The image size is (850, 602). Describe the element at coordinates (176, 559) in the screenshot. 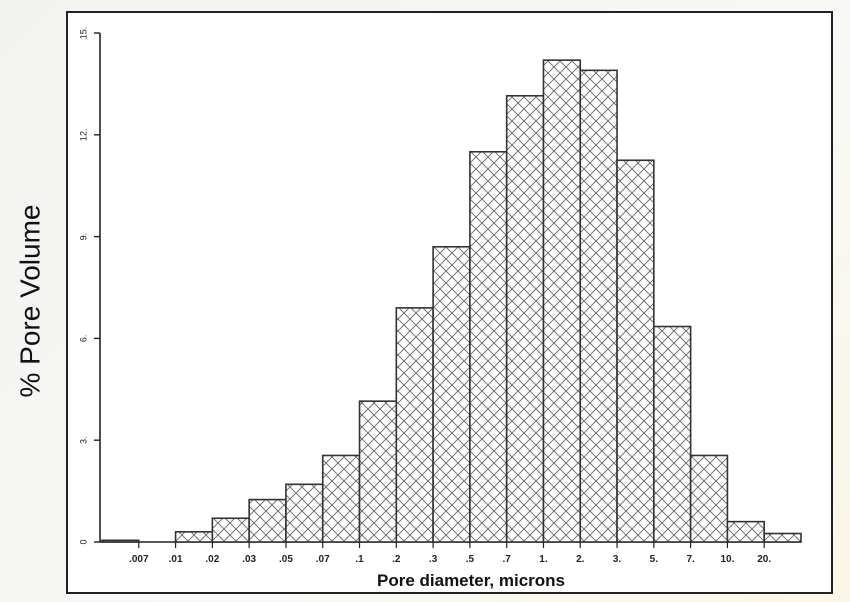

I see `x-tick-label: .01` at that location.